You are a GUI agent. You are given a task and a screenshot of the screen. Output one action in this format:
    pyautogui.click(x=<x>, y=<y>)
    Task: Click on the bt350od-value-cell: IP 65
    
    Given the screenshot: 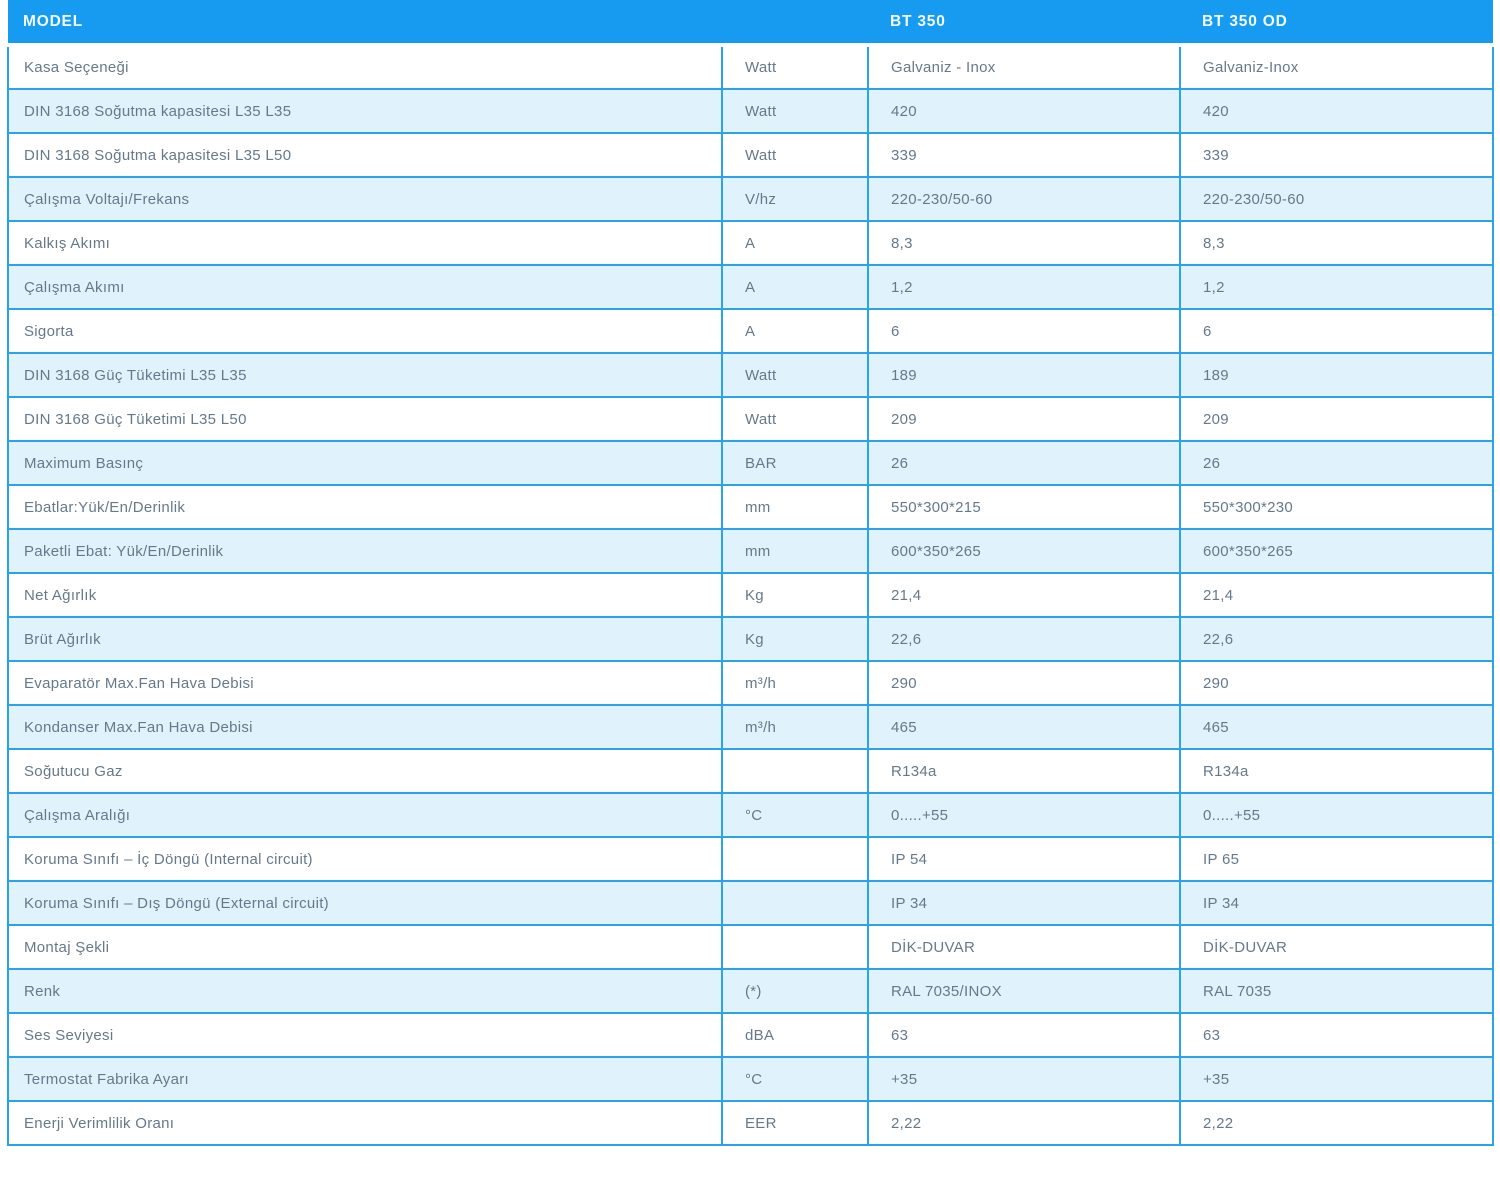 What is the action you would take?
    pyautogui.click(x=1336, y=859)
    